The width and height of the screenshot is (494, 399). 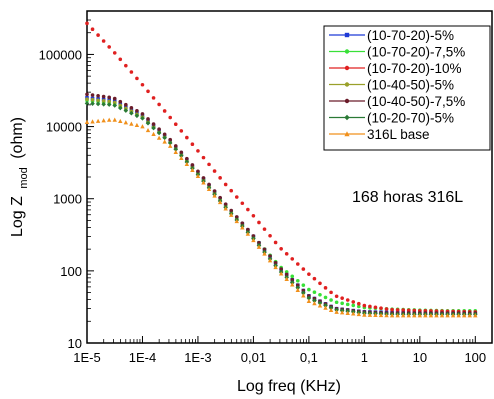 What do you see at coordinates (67, 199) in the screenshot?
I see `y-tick-label: 1000` at bounding box center [67, 199].